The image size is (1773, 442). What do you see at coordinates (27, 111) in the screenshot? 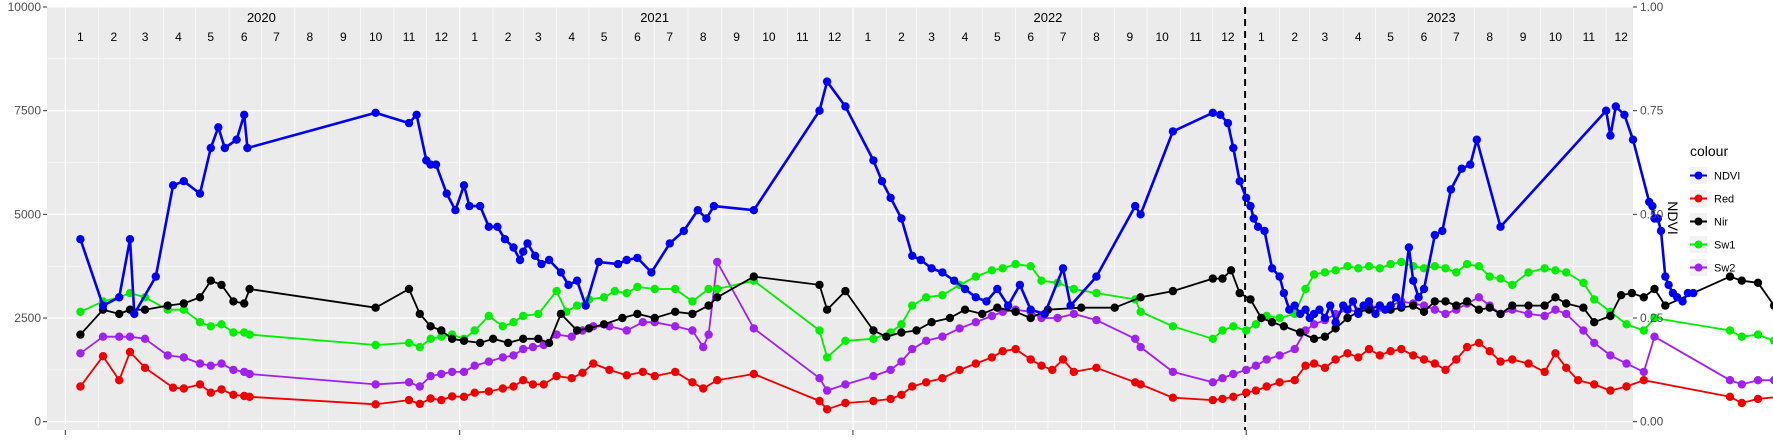
I see `y-tick-label: 7500` at bounding box center [27, 111].